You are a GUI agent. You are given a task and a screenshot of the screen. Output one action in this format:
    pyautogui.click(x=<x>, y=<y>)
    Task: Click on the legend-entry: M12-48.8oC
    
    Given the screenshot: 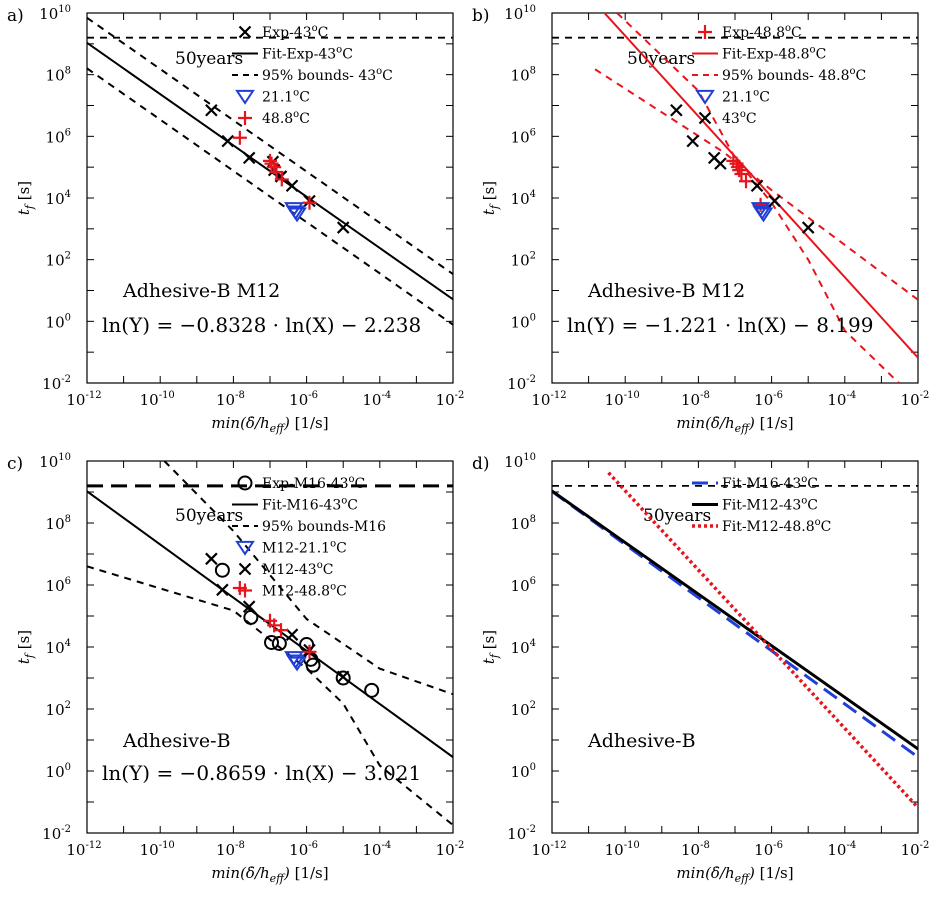 What is the action you would take?
    pyautogui.click(x=304, y=591)
    